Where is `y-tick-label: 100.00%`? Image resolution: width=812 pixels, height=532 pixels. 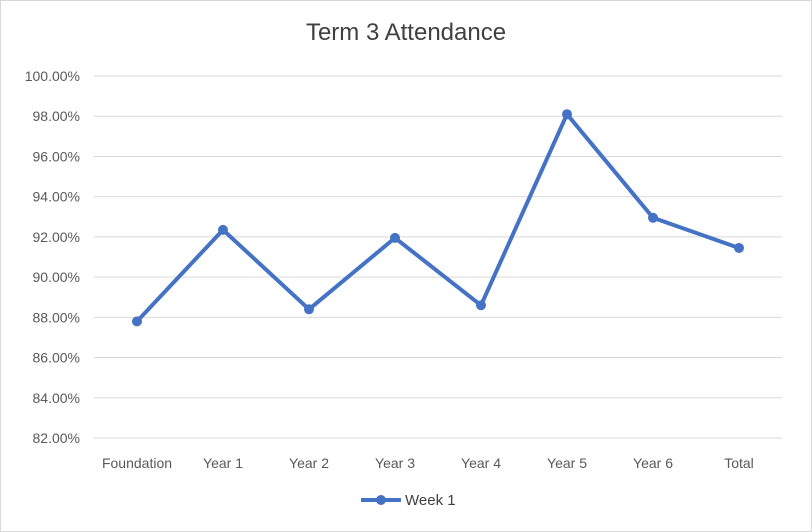 y-tick-label: 100.00% is located at coordinates (52, 76).